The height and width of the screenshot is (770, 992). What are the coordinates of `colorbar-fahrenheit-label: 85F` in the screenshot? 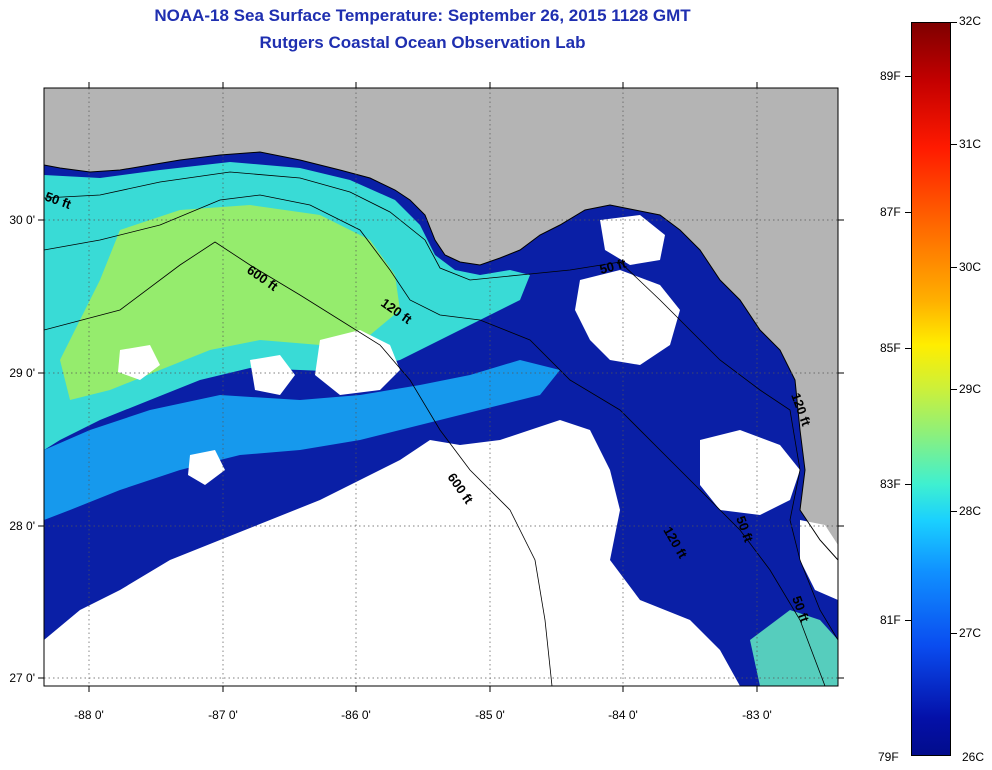 It's located at (890, 348).